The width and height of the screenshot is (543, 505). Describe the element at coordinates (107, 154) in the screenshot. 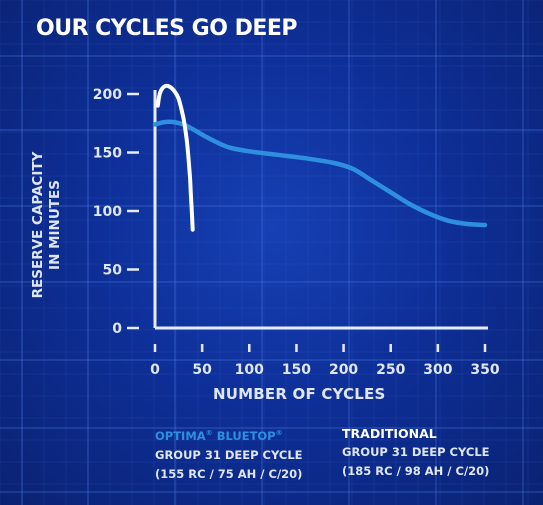

I see `y-tick-label: 150` at that location.